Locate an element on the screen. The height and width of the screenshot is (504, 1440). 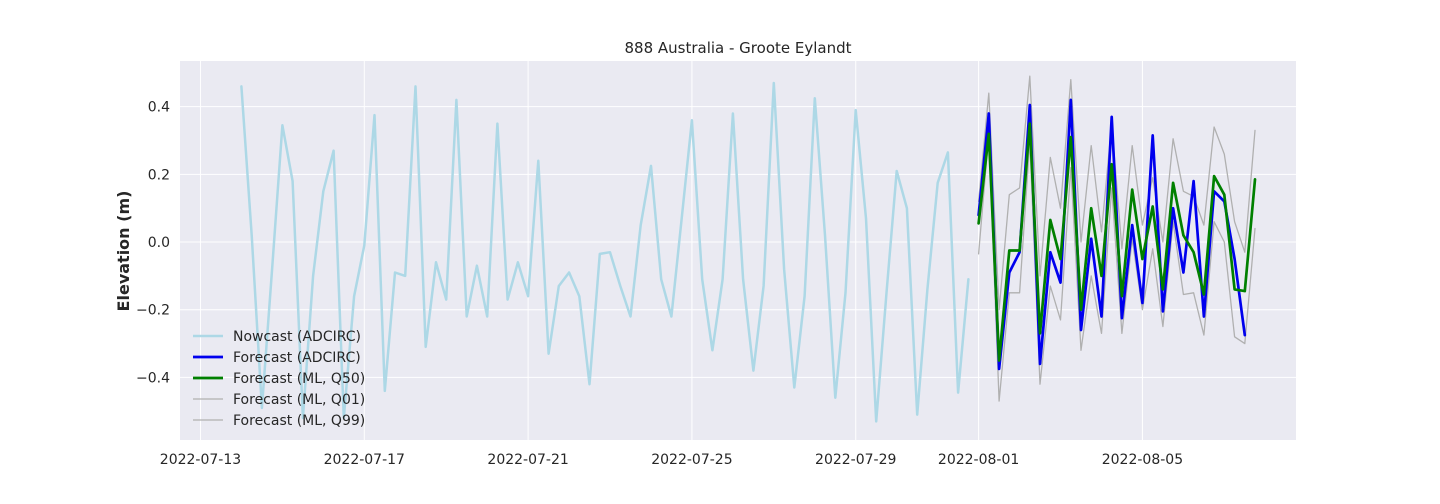
series-line-forecast-ml-q99 is located at coordinates (1116, 193).